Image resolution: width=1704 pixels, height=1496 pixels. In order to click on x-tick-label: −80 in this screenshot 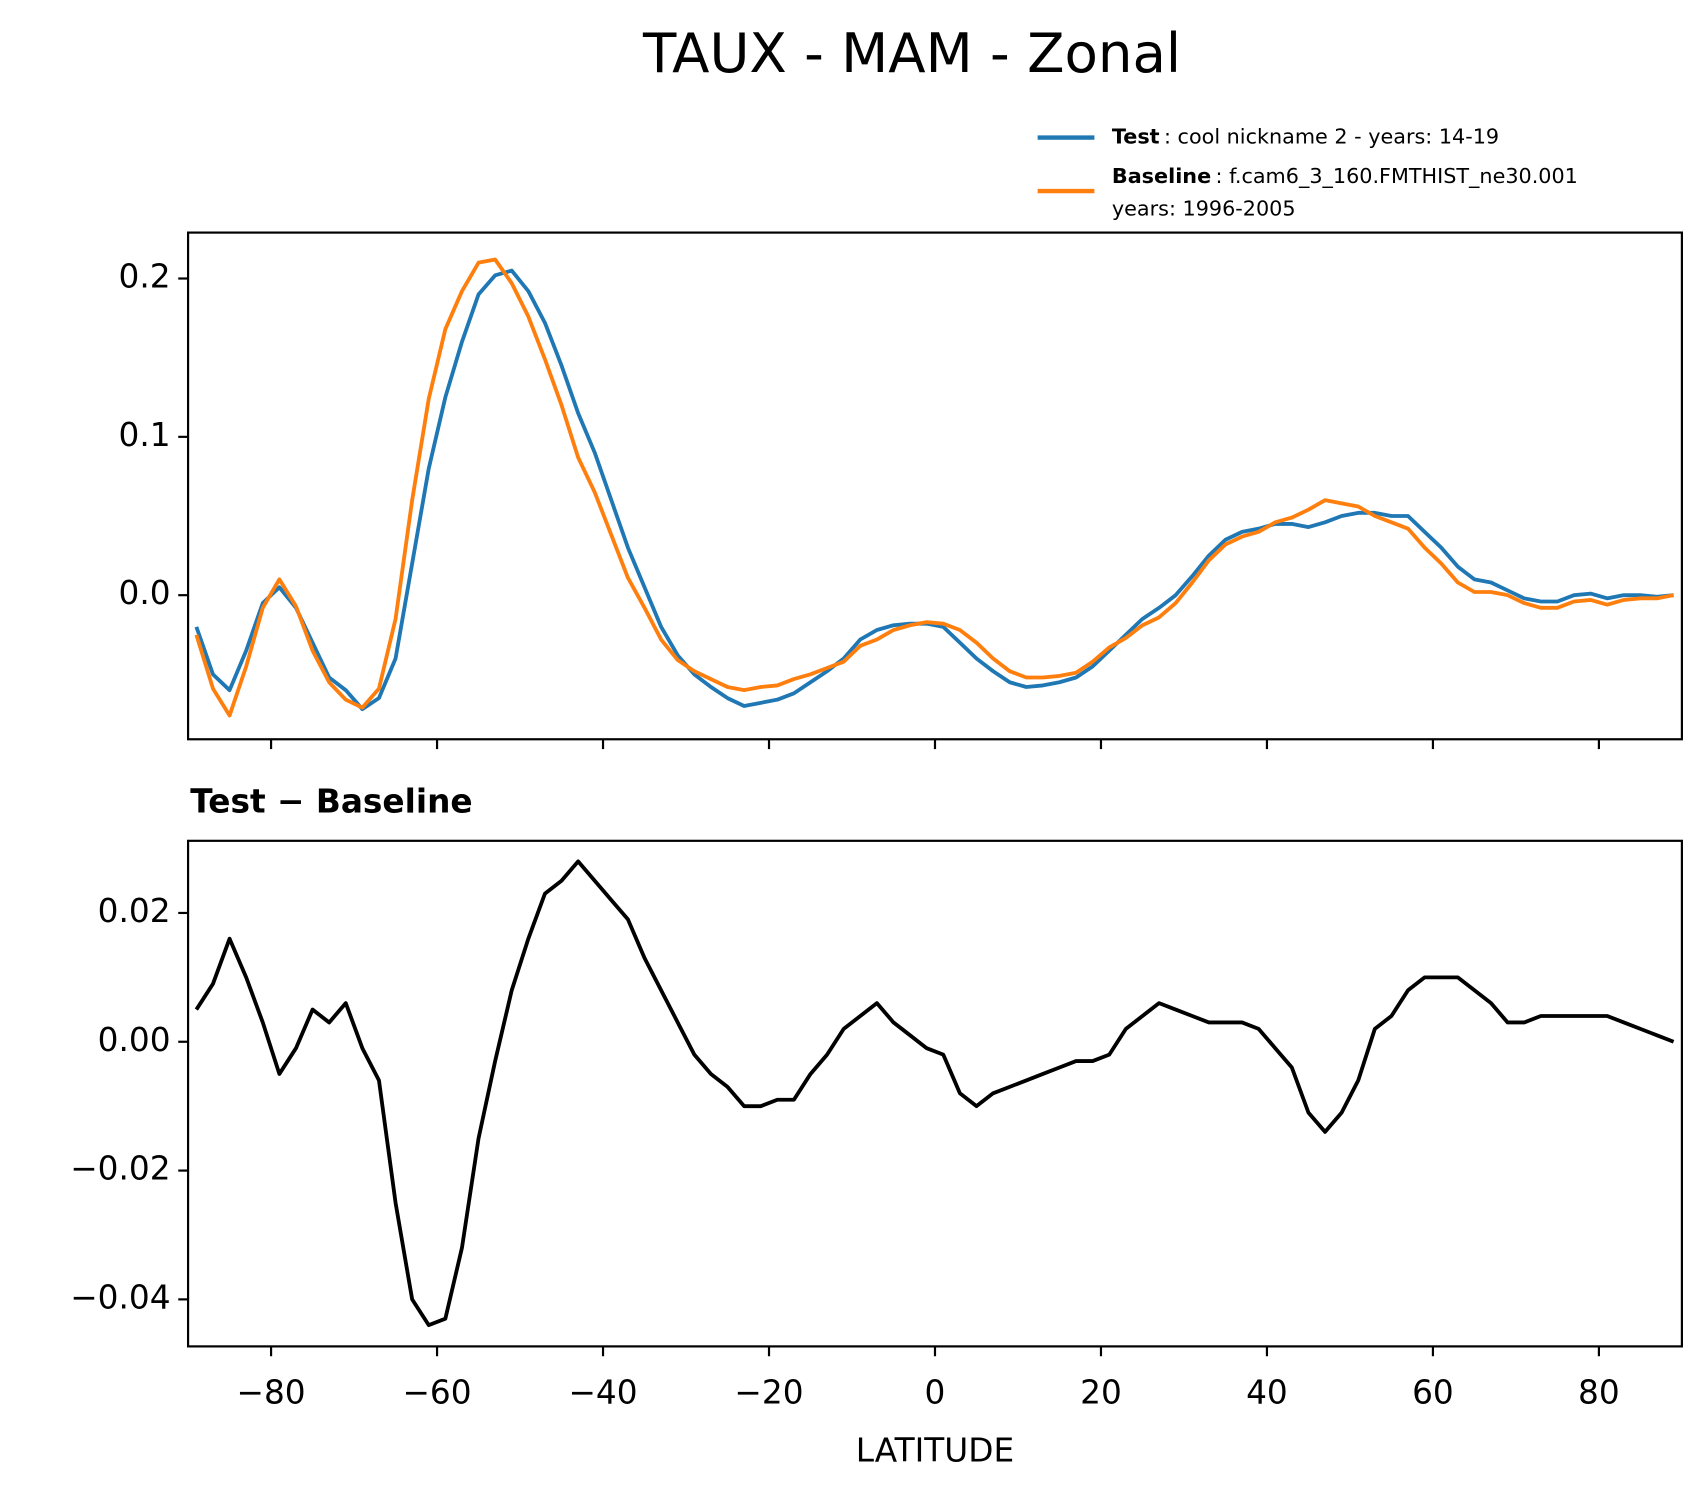, I will do `click(271, 1392)`.